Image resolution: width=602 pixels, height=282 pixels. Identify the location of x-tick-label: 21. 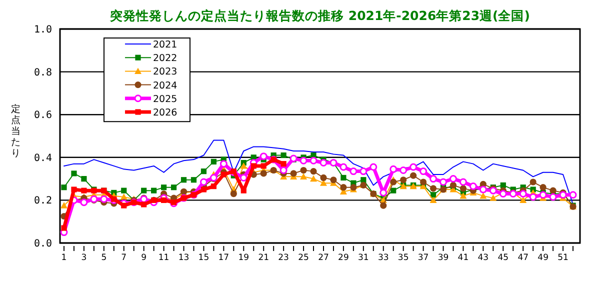
(264, 258).